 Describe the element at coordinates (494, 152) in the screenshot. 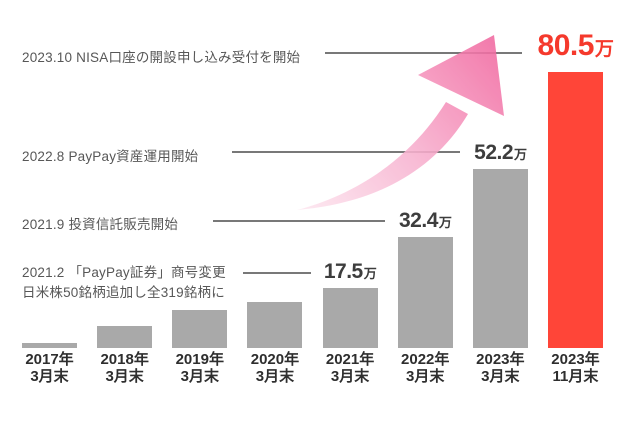

I see `value-number: 52.2` at that location.